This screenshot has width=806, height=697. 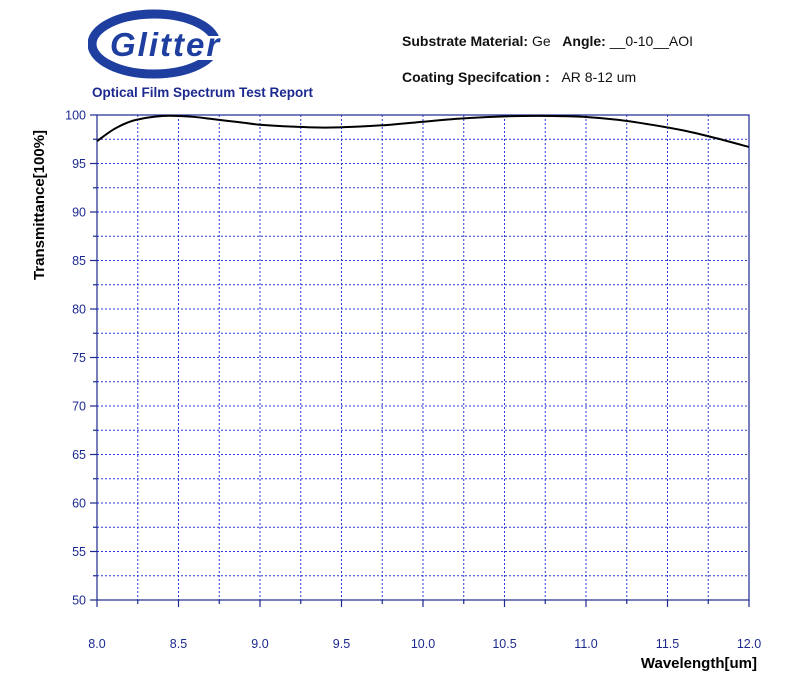 I want to click on angle-label: Angle:, so click(x=584, y=41).